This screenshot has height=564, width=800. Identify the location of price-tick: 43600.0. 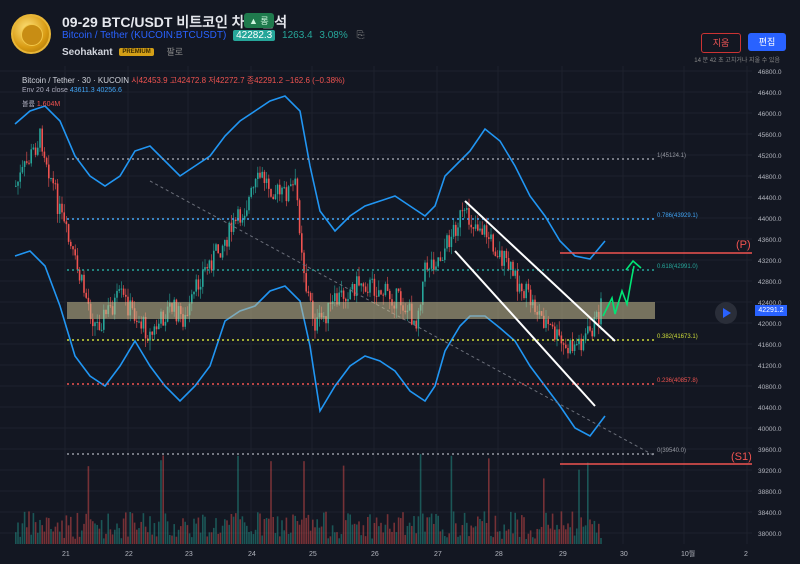
(770, 240).